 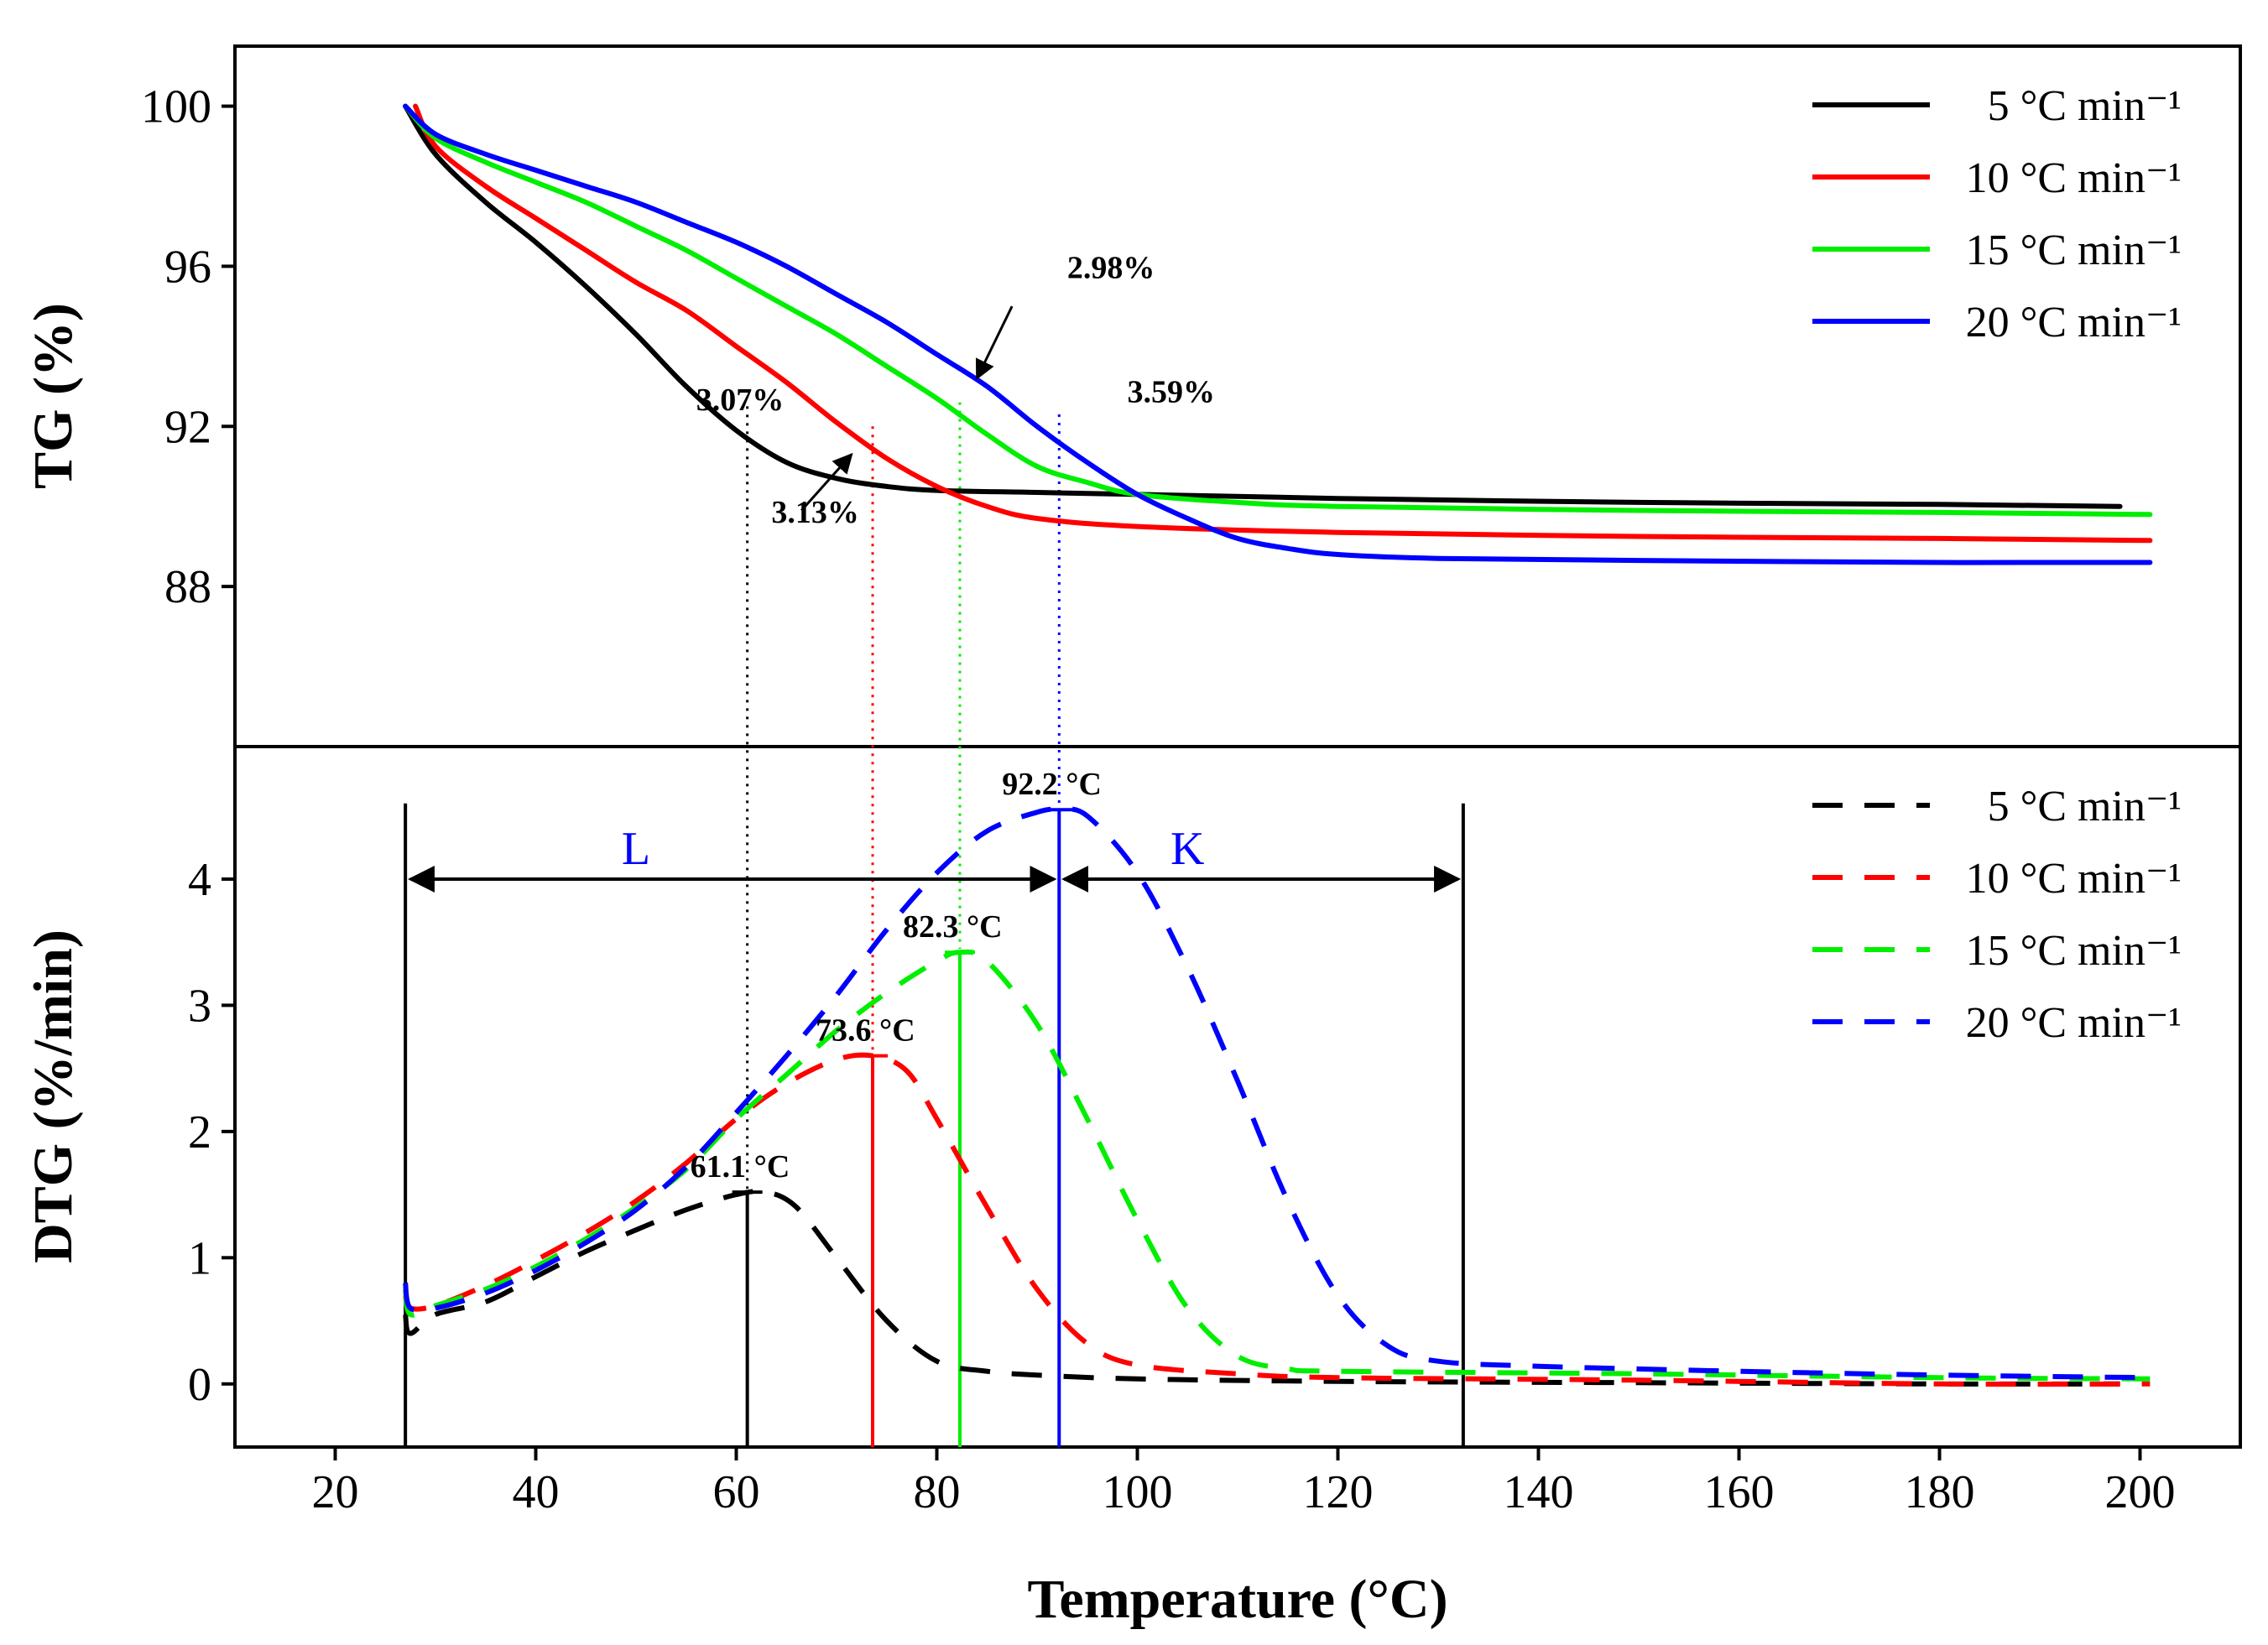 I want to click on legend-dtg-15: 15 °C min⁻¹, so click(x=2074, y=951).